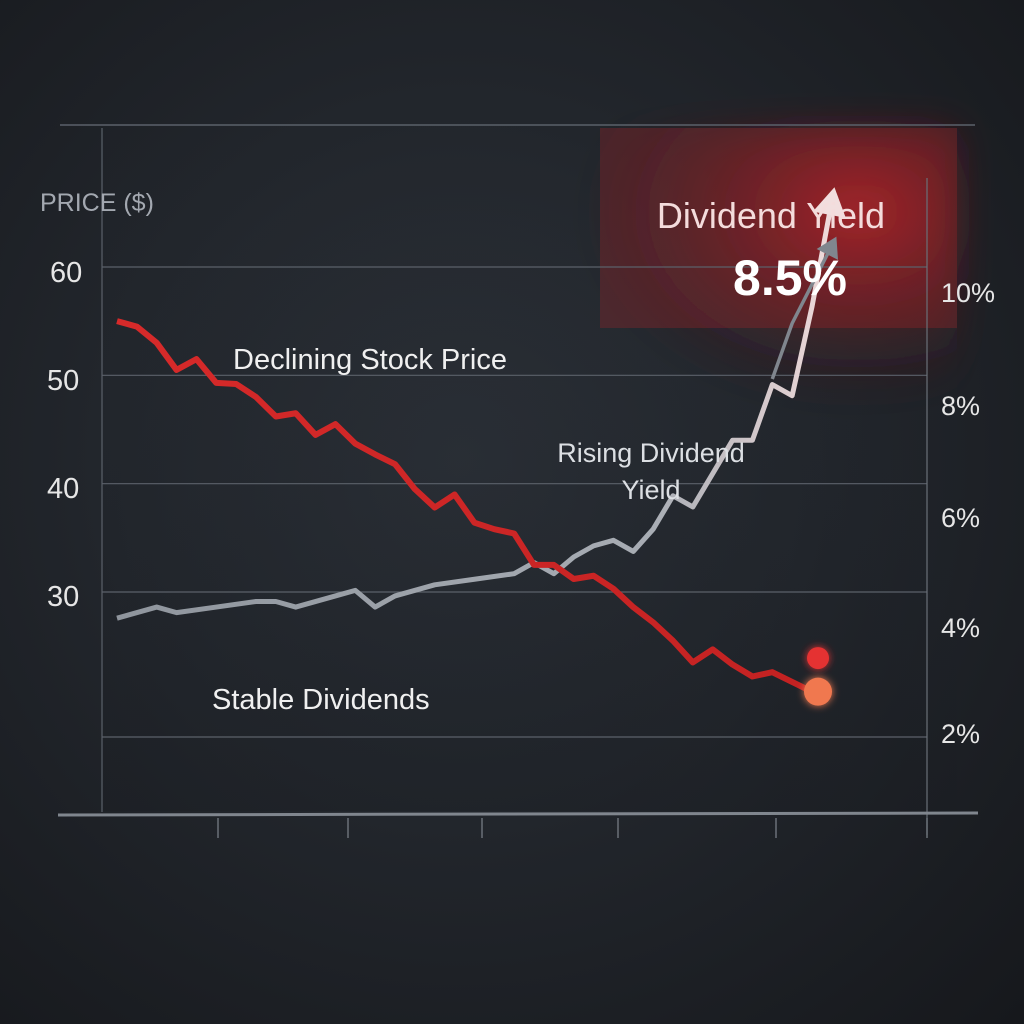 Image resolution: width=1024 pixels, height=1024 pixels. I want to click on callout-value: 8.5%, so click(790, 278).